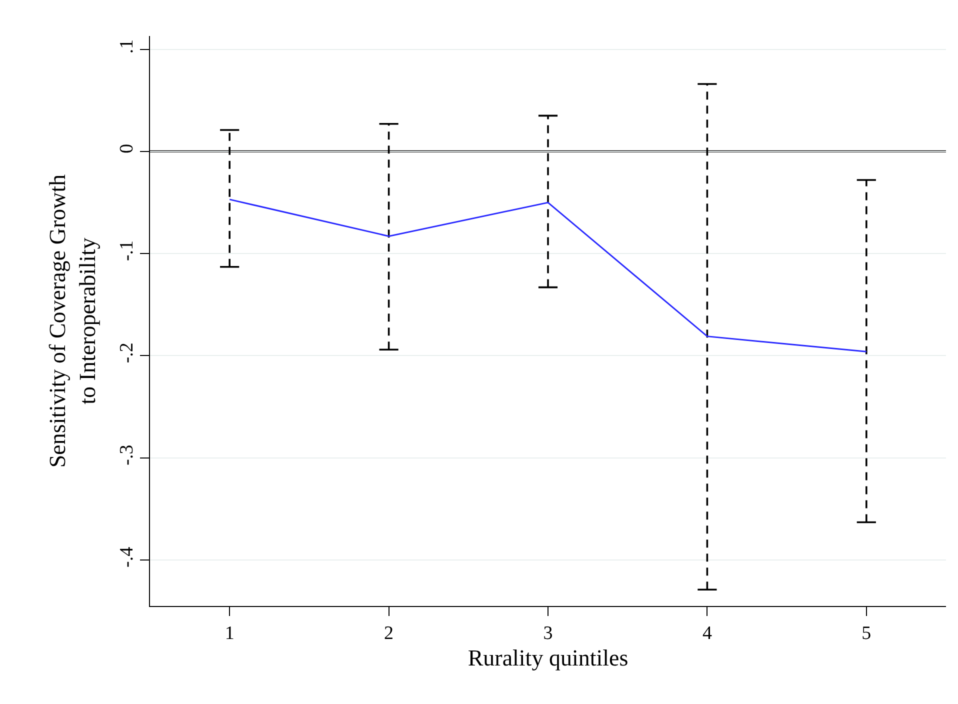  What do you see at coordinates (548, 657) in the screenshot?
I see `x-axis-title: Rurality quintiles` at bounding box center [548, 657].